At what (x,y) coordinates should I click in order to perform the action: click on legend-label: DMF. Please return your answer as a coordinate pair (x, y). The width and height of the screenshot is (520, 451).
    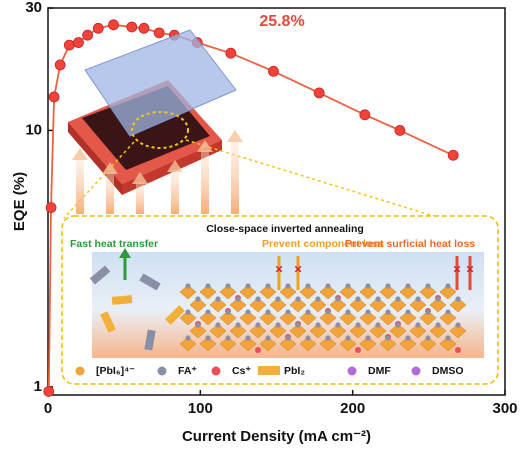
    Looking at the image, I should click on (379, 371).